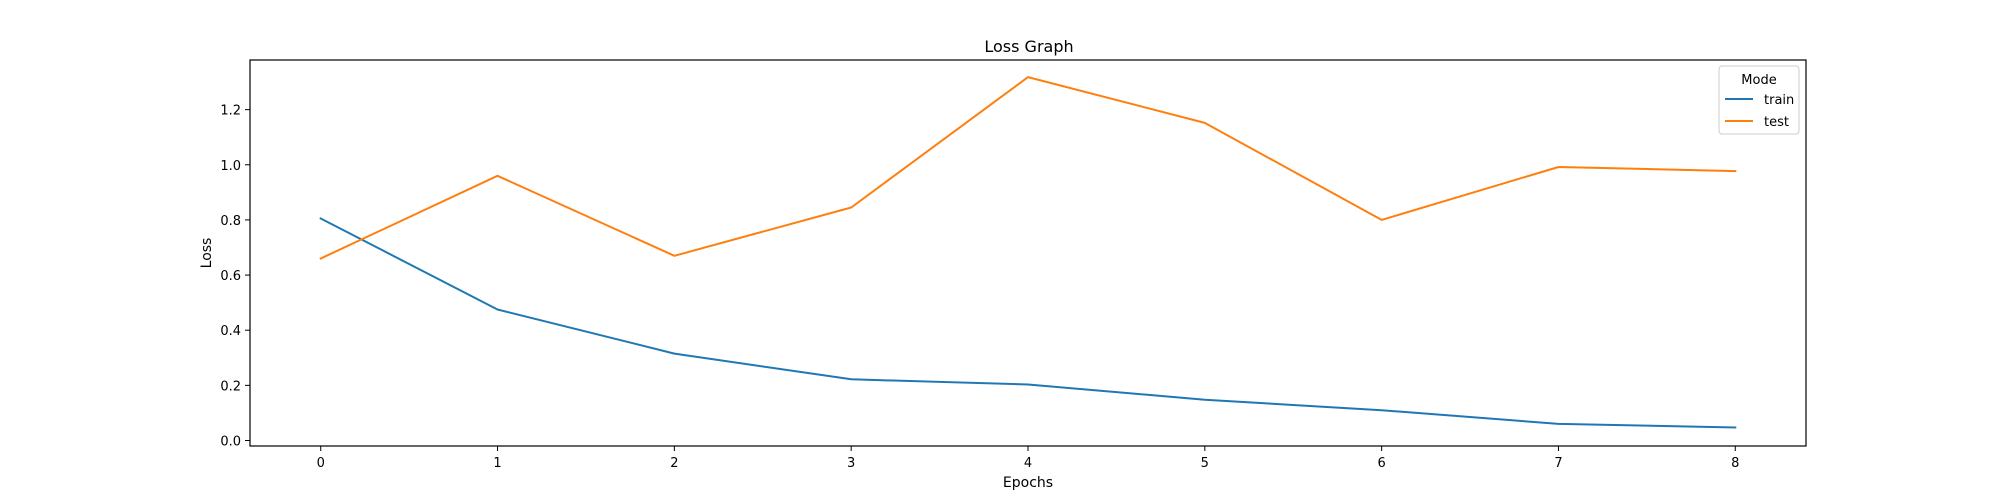 Image resolution: width=2000 pixels, height=500 pixels. Describe the element at coordinates (851, 463) in the screenshot. I see `x-tick-label: 3` at that location.